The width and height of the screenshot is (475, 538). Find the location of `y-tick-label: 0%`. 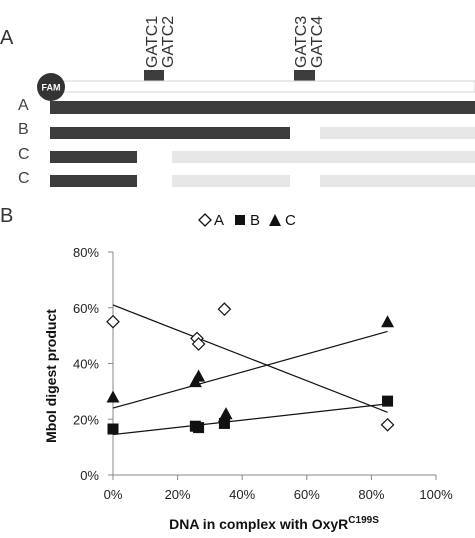

y-tick-label: 0% is located at coordinates (89, 475).